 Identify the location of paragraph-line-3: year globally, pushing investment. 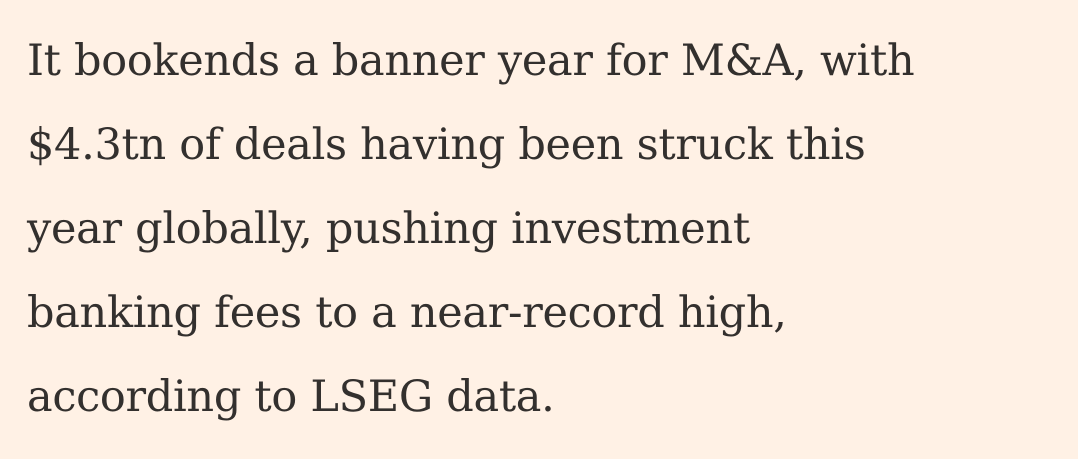
(388, 229).